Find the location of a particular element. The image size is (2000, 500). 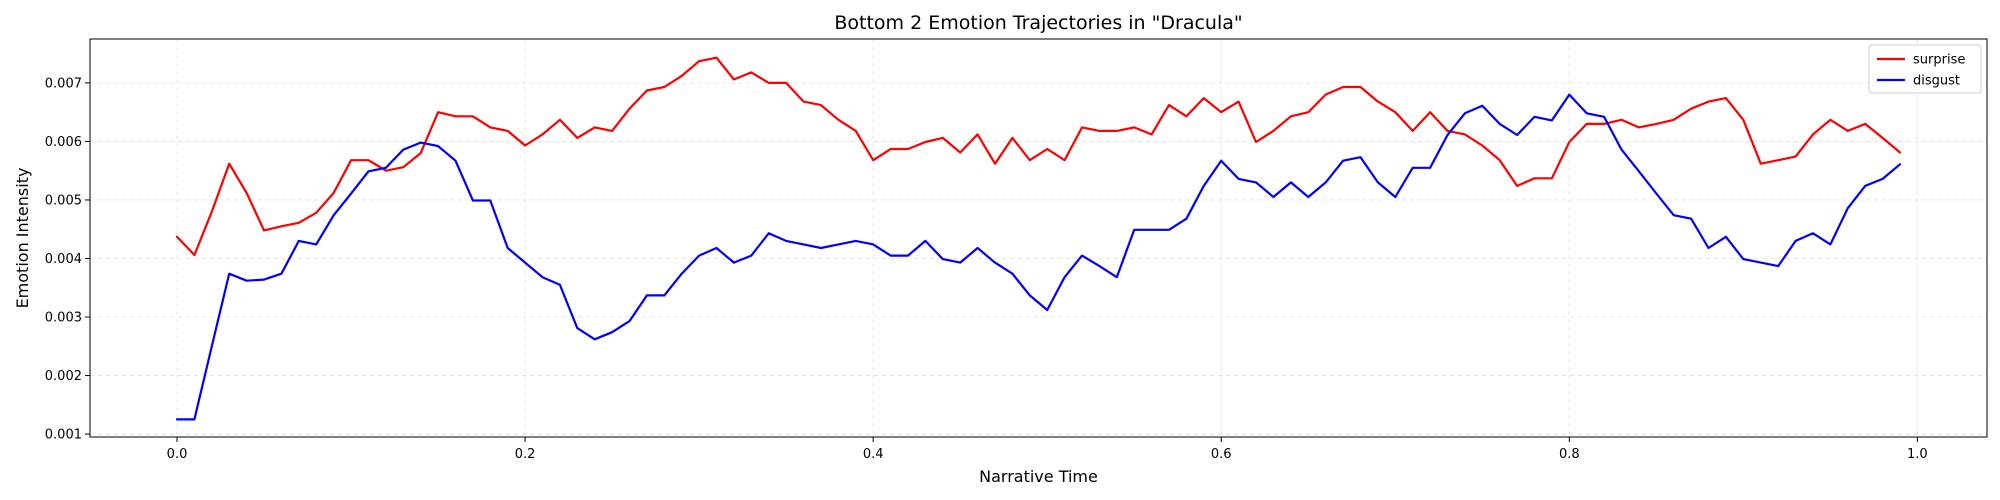

y-tick-label: 0.005 is located at coordinates (63, 200).